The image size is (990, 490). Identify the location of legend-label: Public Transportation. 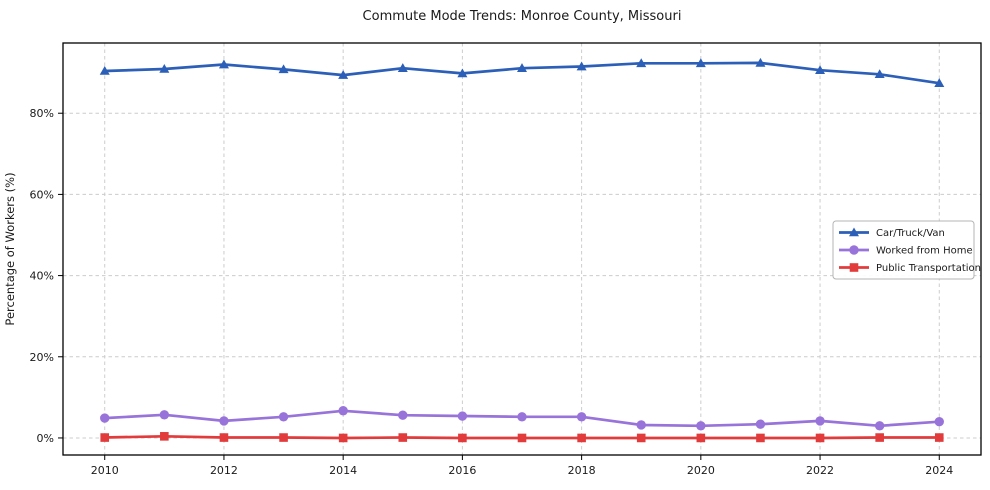
(928, 268).